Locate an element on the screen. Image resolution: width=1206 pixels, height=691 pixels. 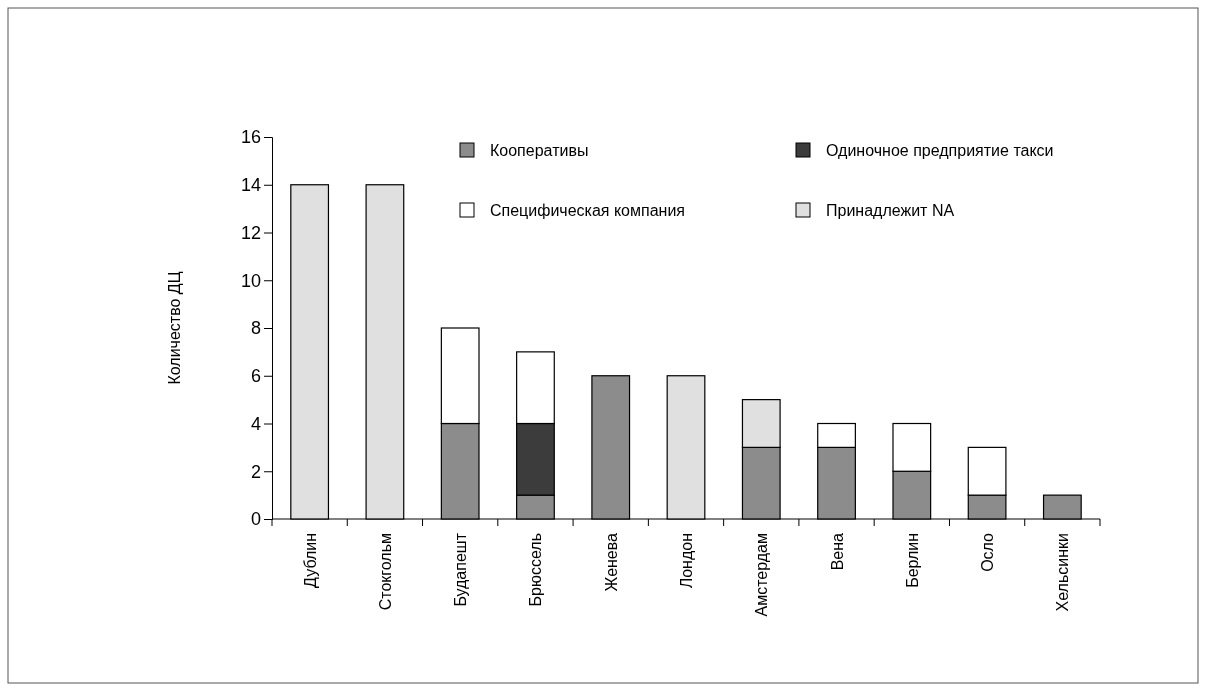
legend-label: Специфическая компания is located at coordinates (587, 210).